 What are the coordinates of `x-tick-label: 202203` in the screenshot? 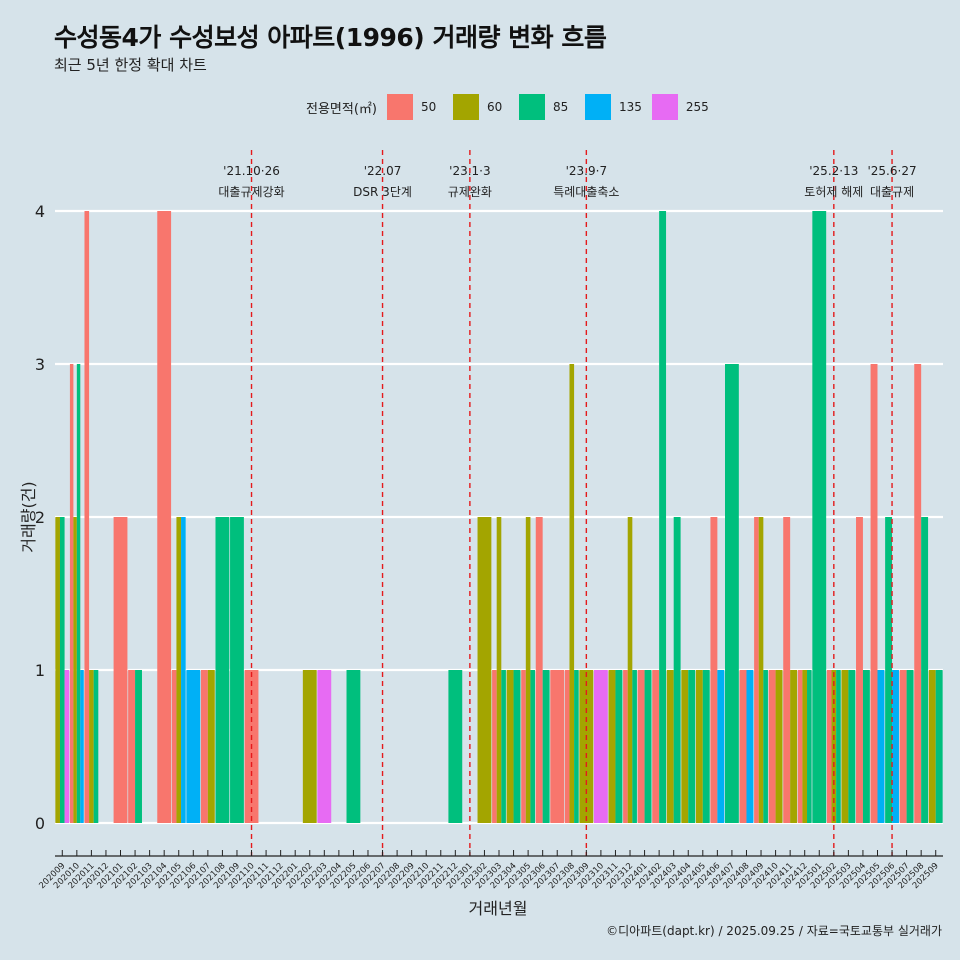 It's located at (314, 876).